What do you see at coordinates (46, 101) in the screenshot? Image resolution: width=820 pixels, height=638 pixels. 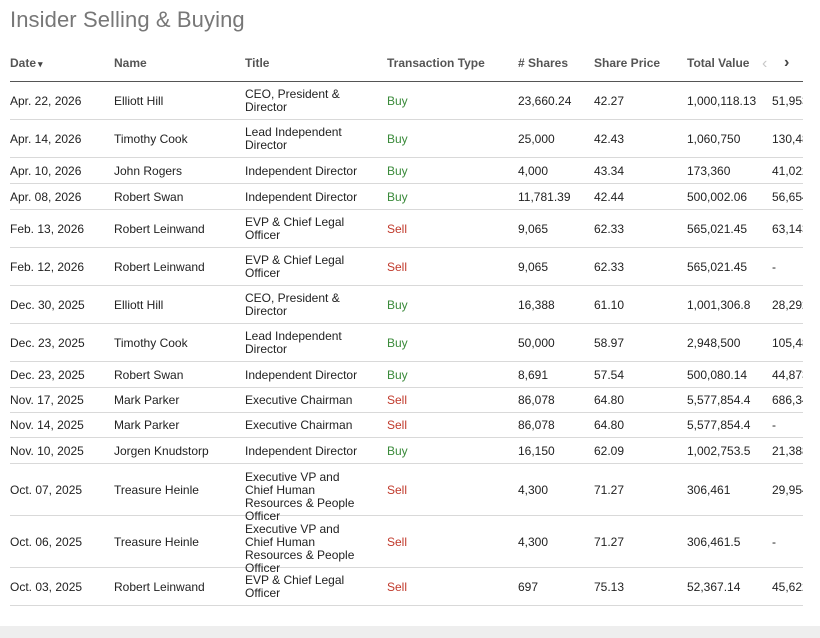 I see `cell-date: Apr. 22, 2026` at bounding box center [46, 101].